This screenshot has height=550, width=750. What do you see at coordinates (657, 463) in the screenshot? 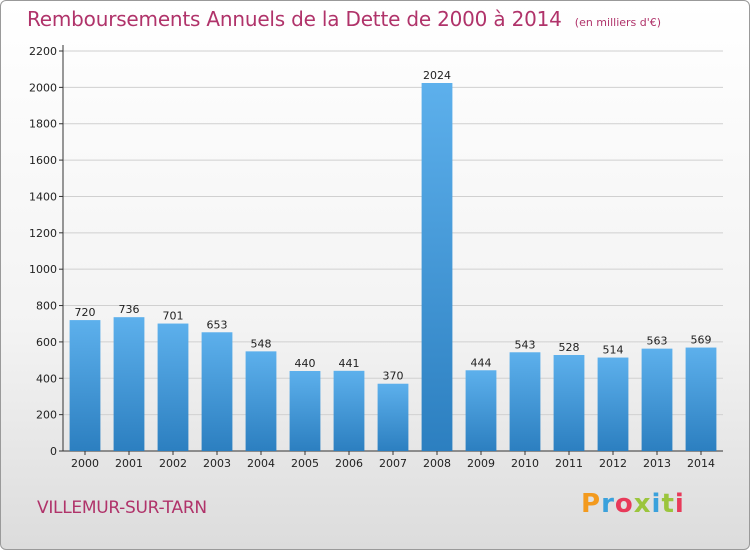
I see `x-tick-label: 2013` at bounding box center [657, 463].